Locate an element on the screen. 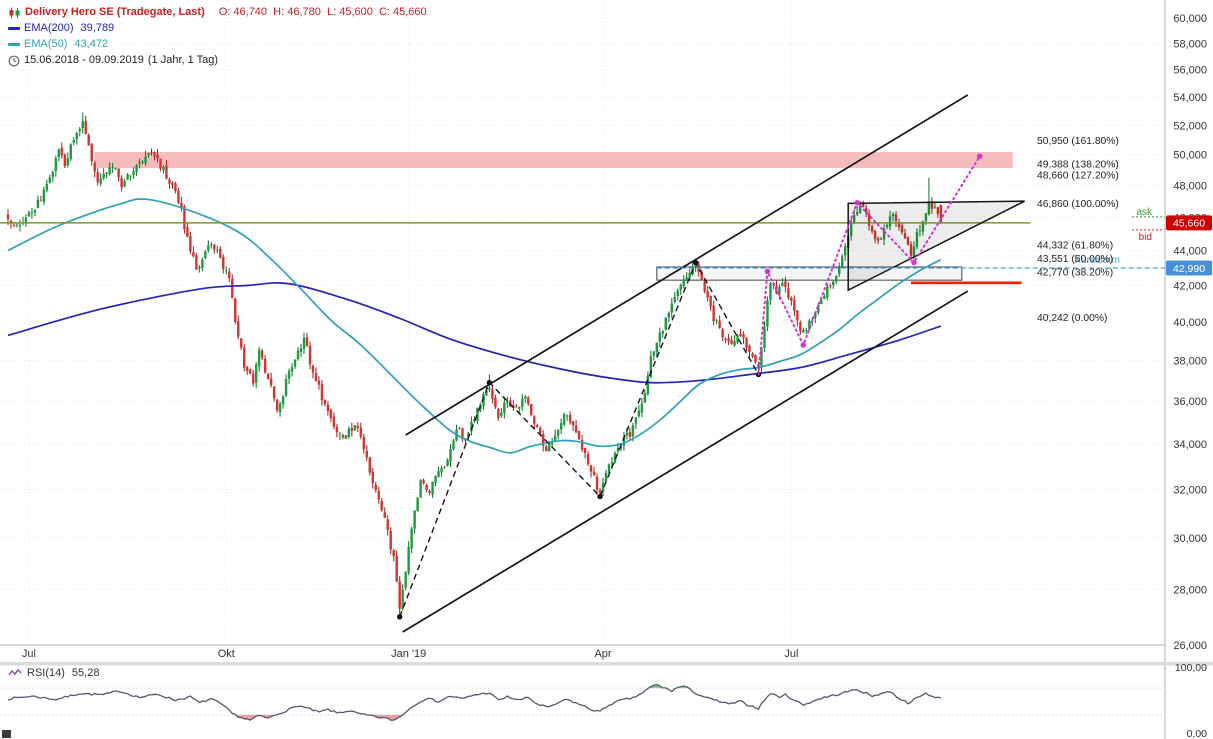 The width and height of the screenshot is (1213, 739). ema50-swatch-icon is located at coordinates (14, 44).